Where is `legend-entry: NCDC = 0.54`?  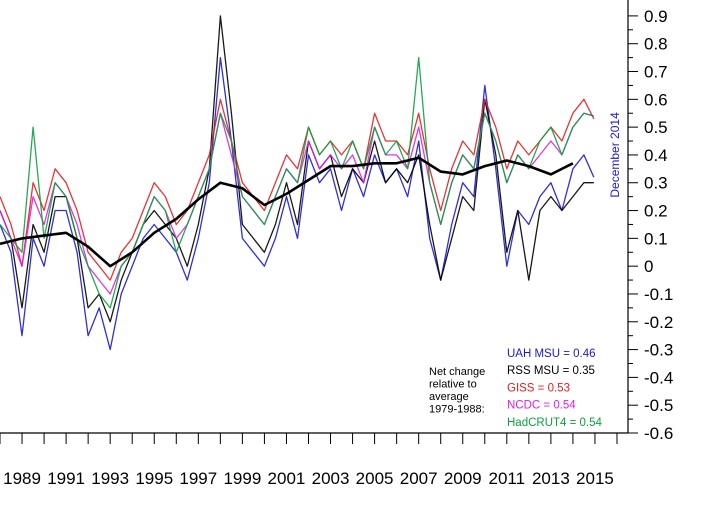 legend-entry: NCDC = 0.54 is located at coordinates (541, 406).